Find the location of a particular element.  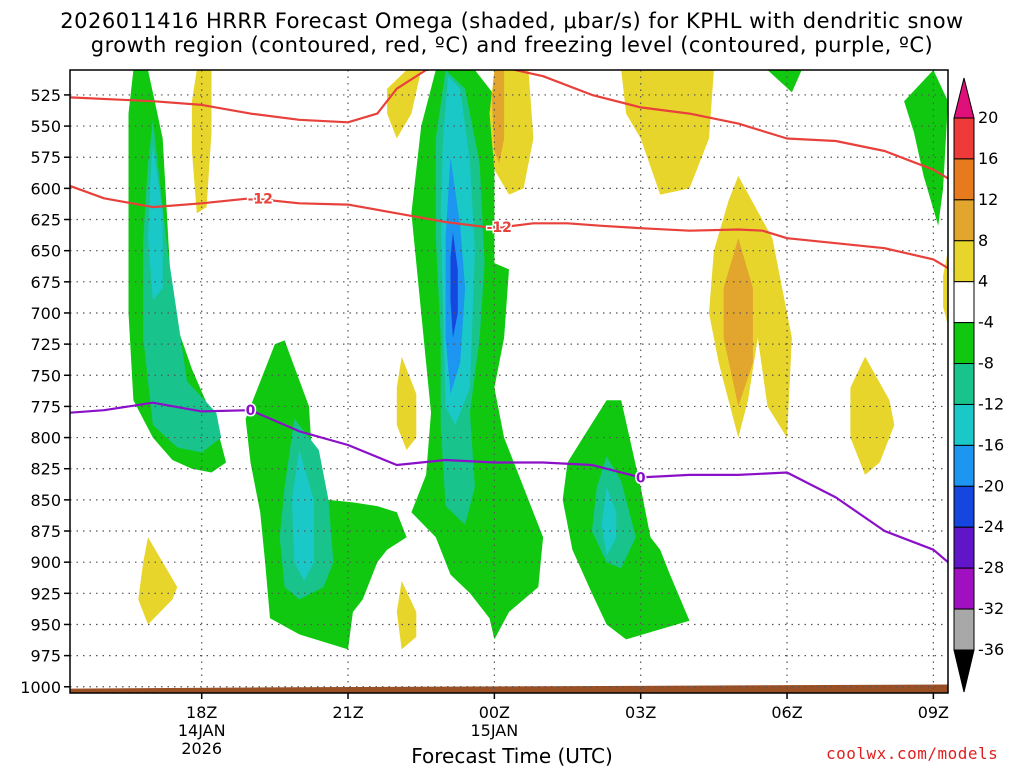

colorbar-bottom-arrow is located at coordinates (964, 671).